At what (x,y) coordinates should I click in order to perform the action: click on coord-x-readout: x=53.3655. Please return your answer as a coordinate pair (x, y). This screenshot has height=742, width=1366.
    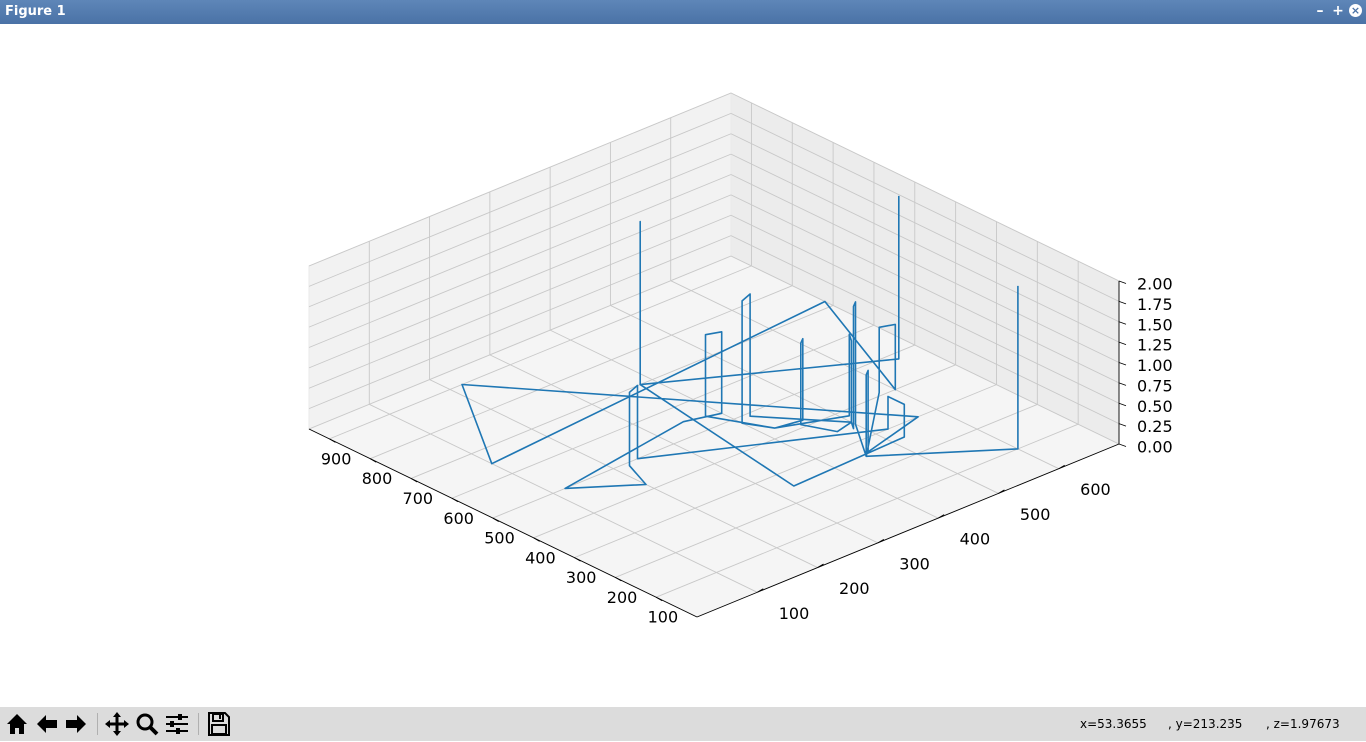
    Looking at the image, I should click on (1113, 724).